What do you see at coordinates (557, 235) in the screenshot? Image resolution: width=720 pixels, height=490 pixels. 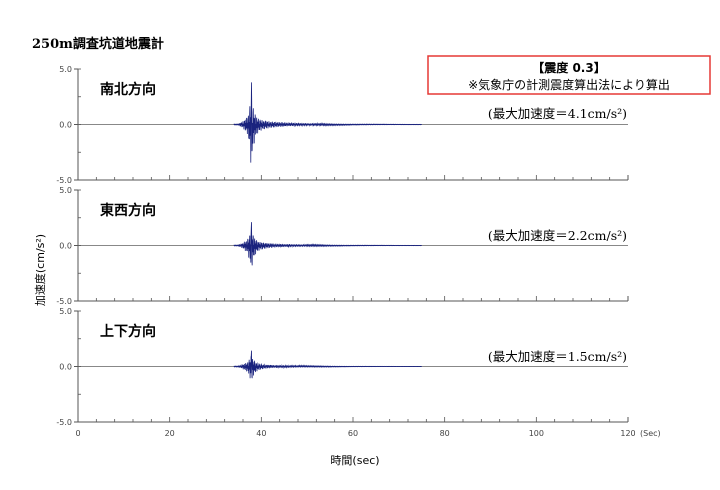 I see `pga-label: (最大加速度＝2.2cm/s²)` at bounding box center [557, 235].